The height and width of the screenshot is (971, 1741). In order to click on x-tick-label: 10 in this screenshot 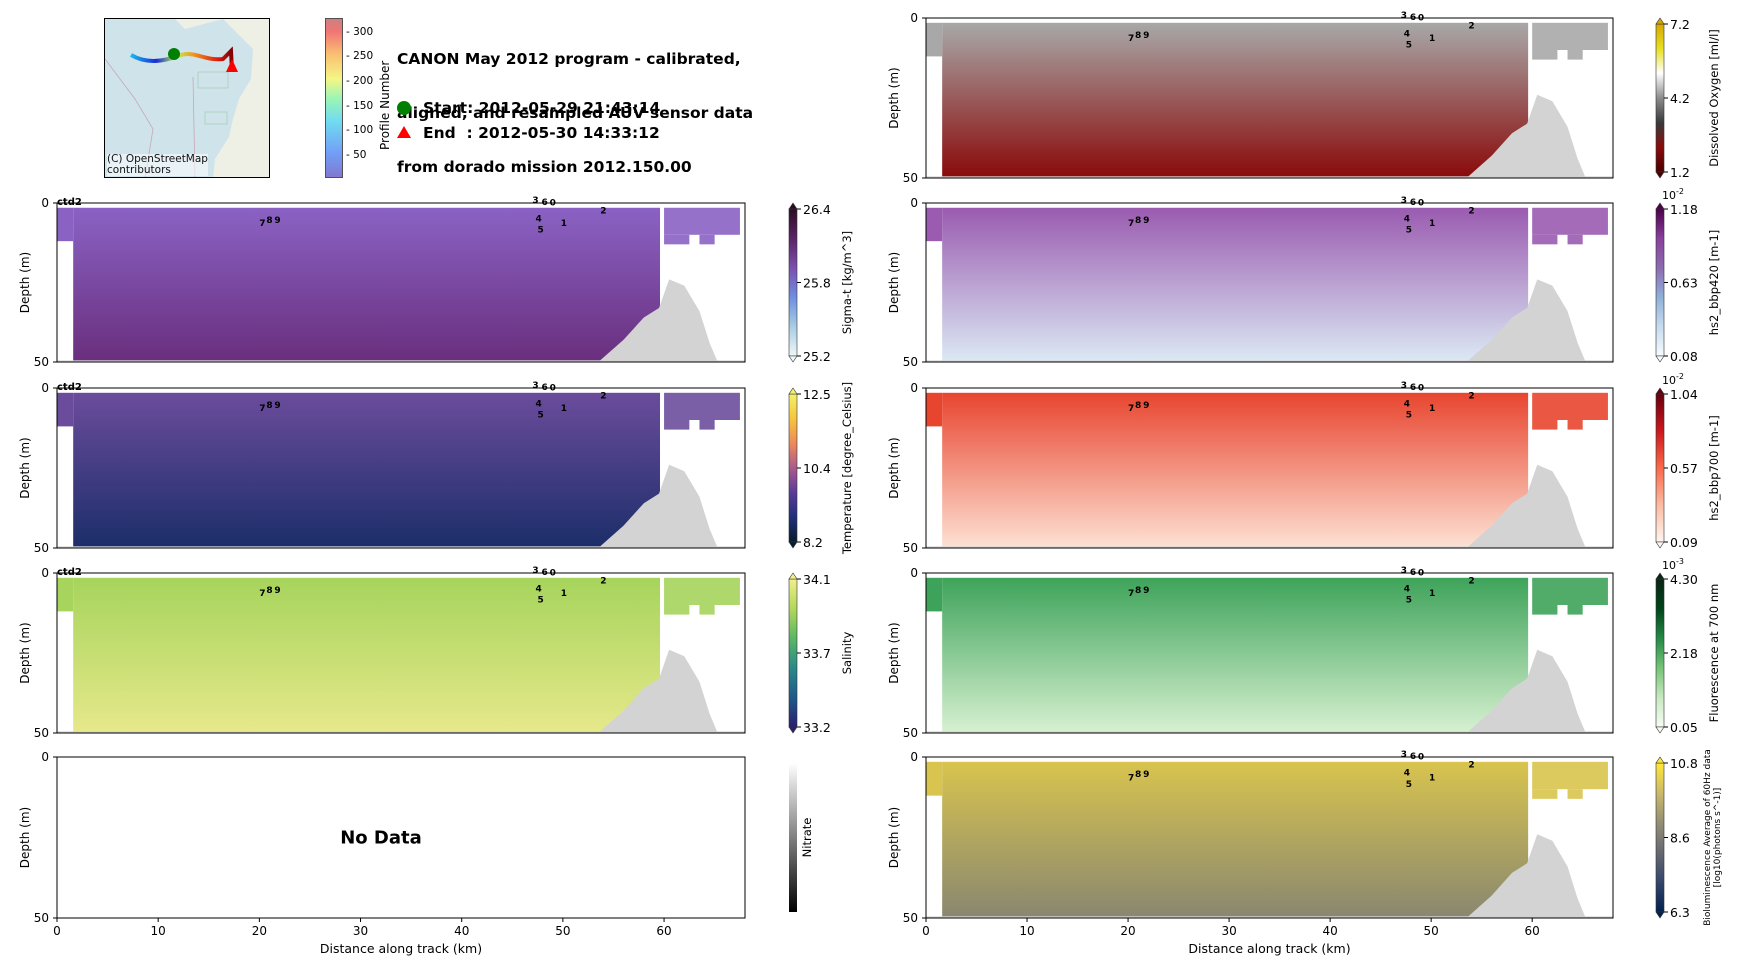, I will do `click(158, 931)`.